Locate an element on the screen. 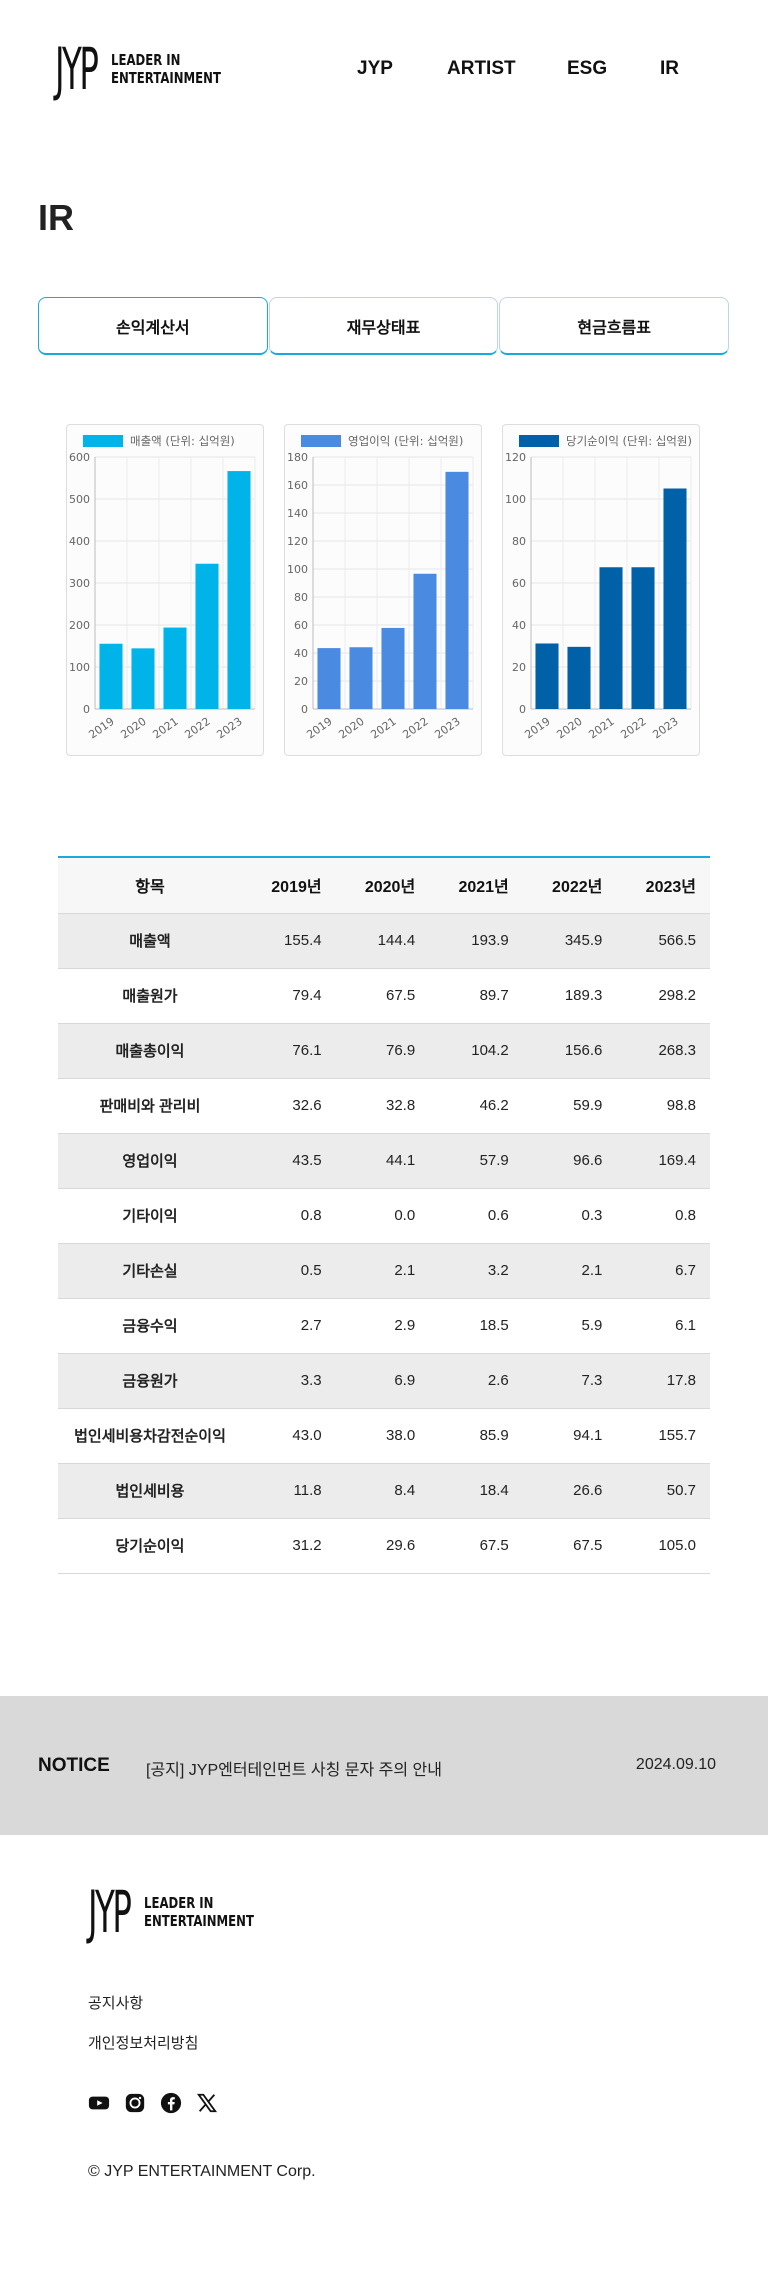 This screenshot has width=768, height=2283. x-tick-label: 2021 is located at coordinates (165, 728).